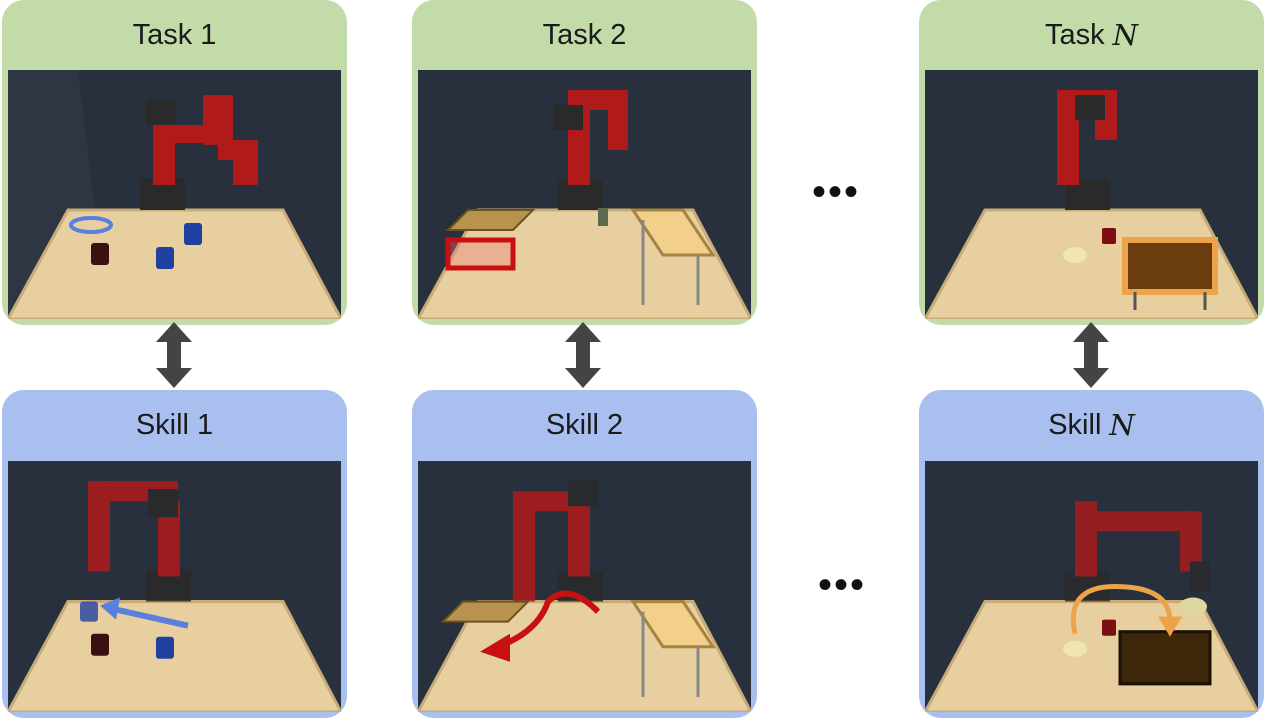 Image resolution: width=1270 pixels, height=718 pixels. Describe the element at coordinates (1122, 425) in the screenshot. I see `skill-index: N` at that location.